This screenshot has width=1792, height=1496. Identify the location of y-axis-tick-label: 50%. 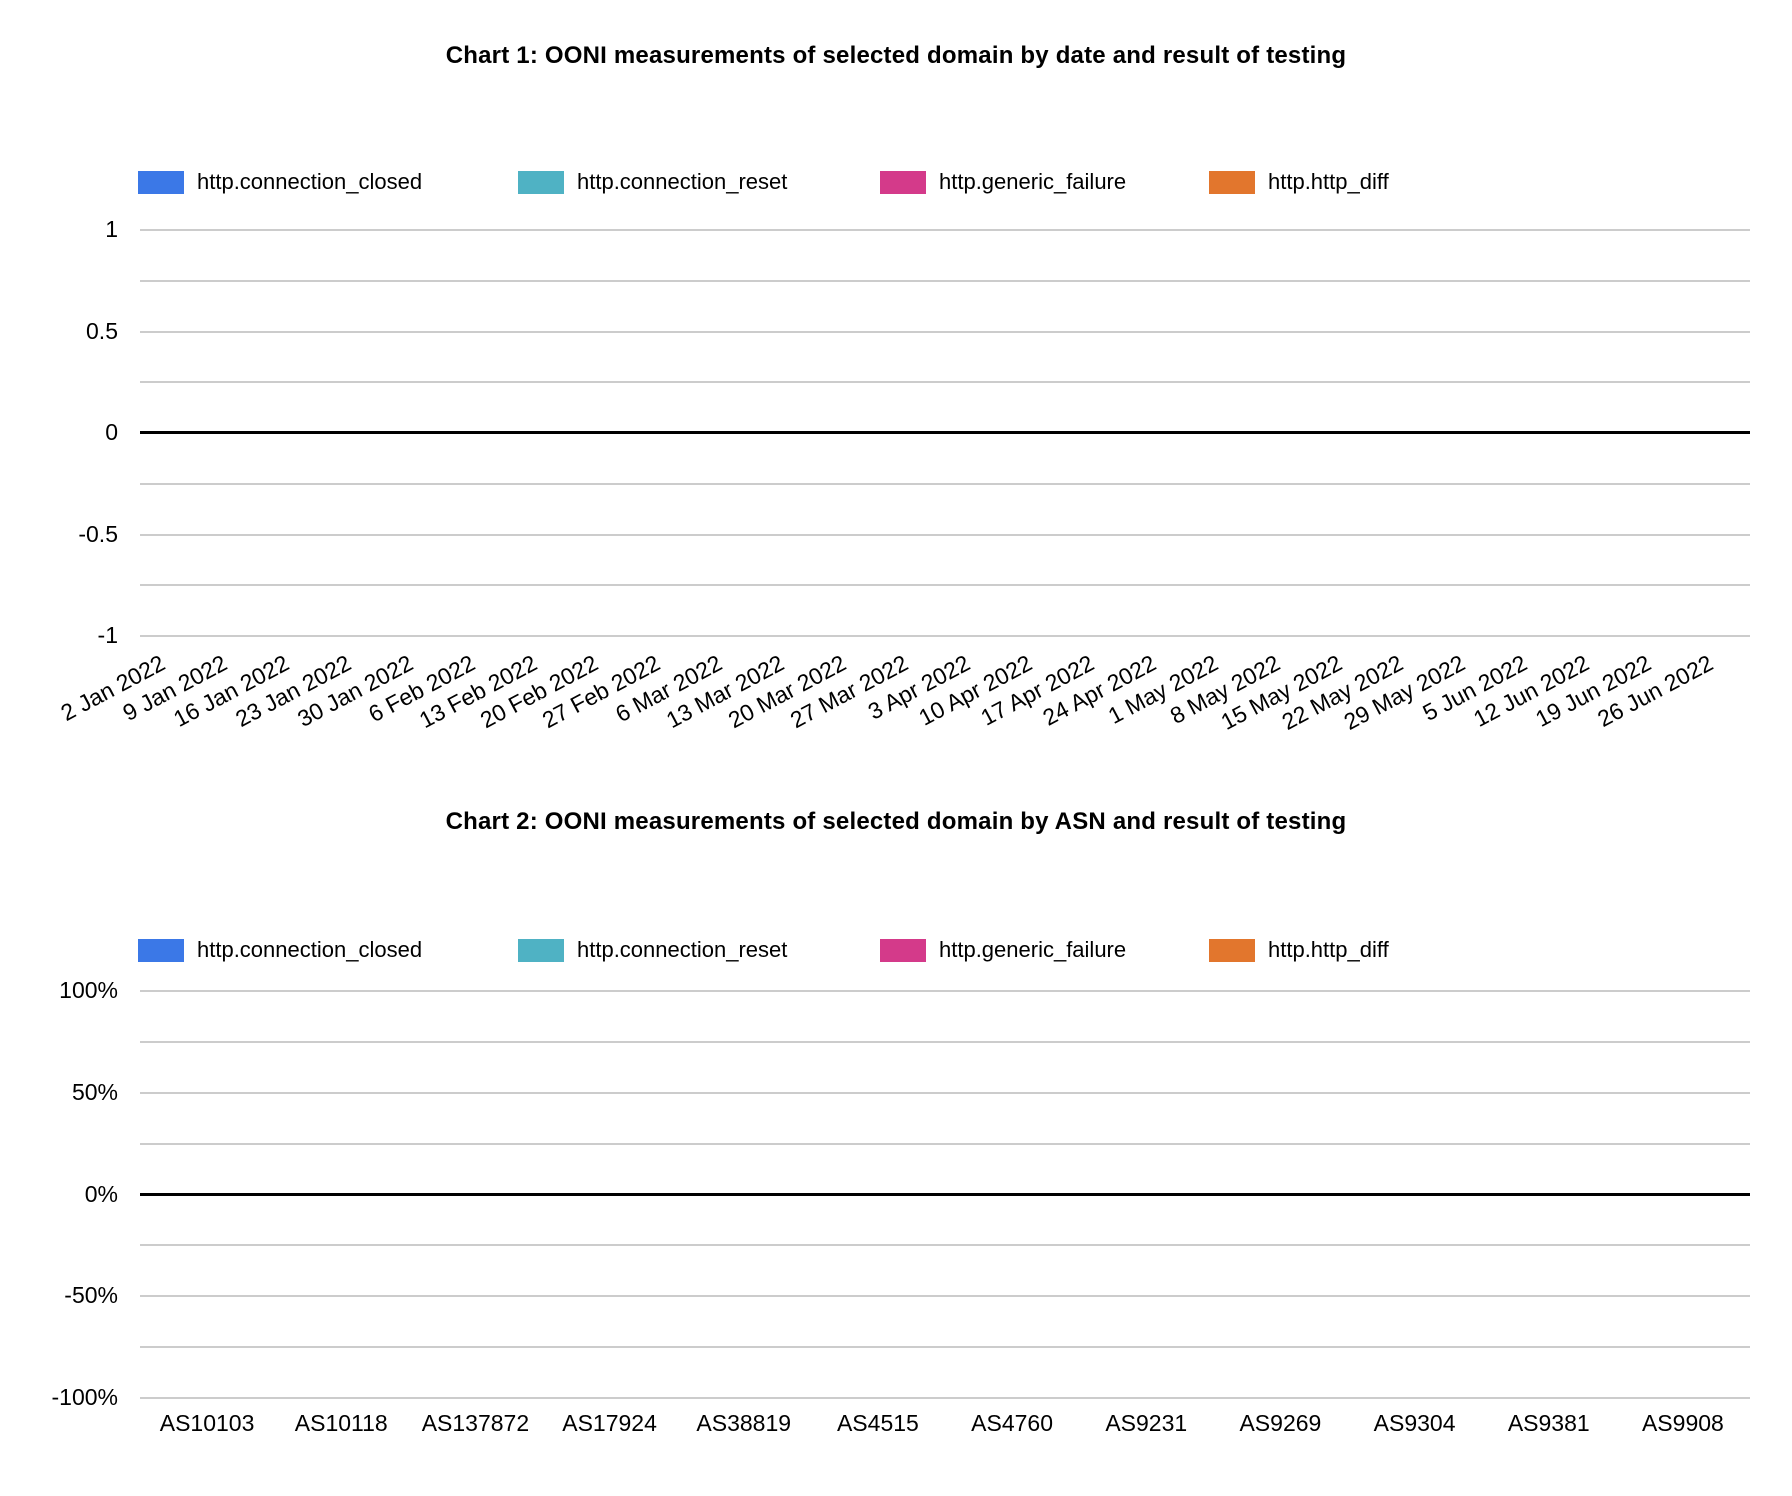
(94, 1091).